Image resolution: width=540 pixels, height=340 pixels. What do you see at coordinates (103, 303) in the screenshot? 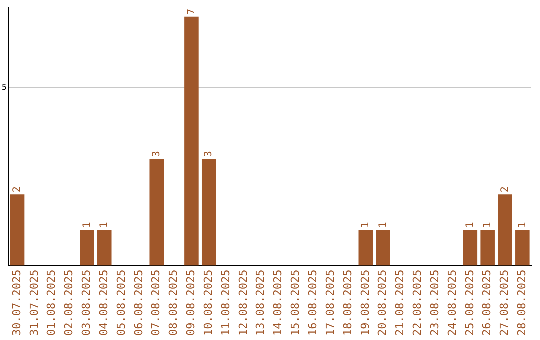
I see `x-tick-label: 04.08.2025` at bounding box center [103, 303].